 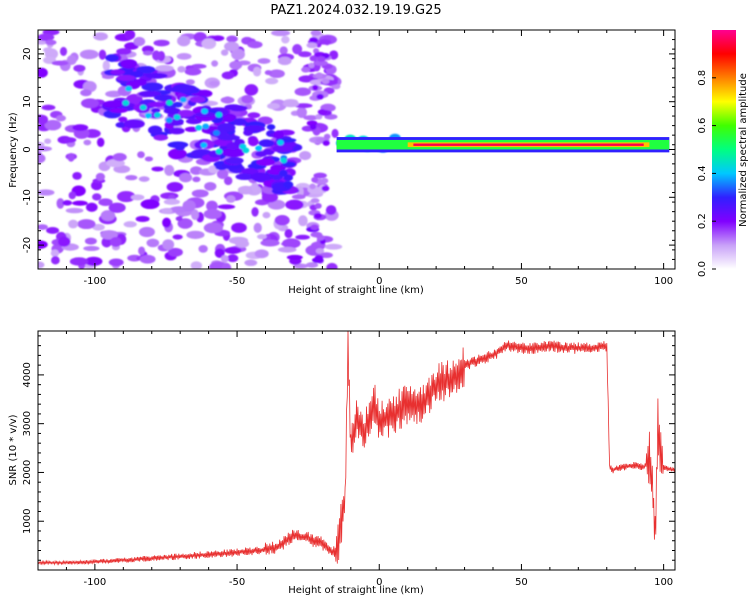 What do you see at coordinates (27, 197) in the screenshot?
I see `y-tick-label: -10` at bounding box center [27, 197].